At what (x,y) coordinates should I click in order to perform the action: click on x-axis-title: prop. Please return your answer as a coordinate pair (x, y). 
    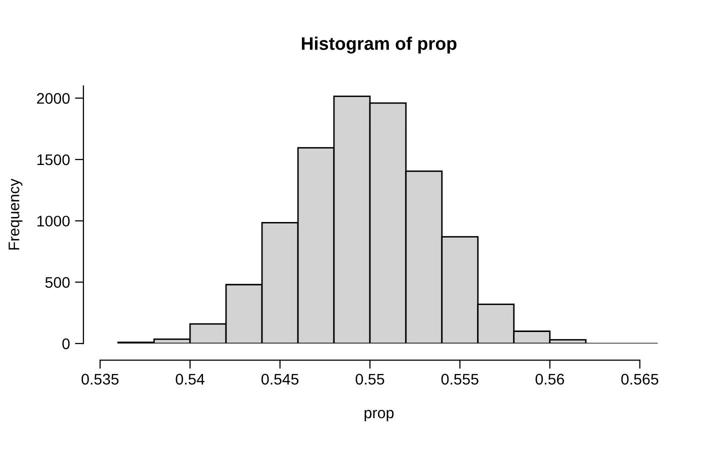
    Looking at the image, I should click on (379, 416).